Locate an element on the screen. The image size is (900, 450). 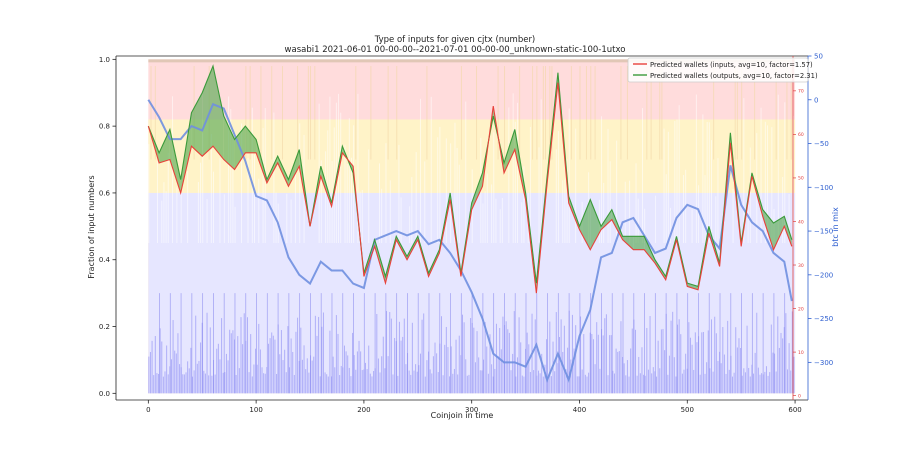
y-tick-label: 0.8 is located at coordinates (104, 127).